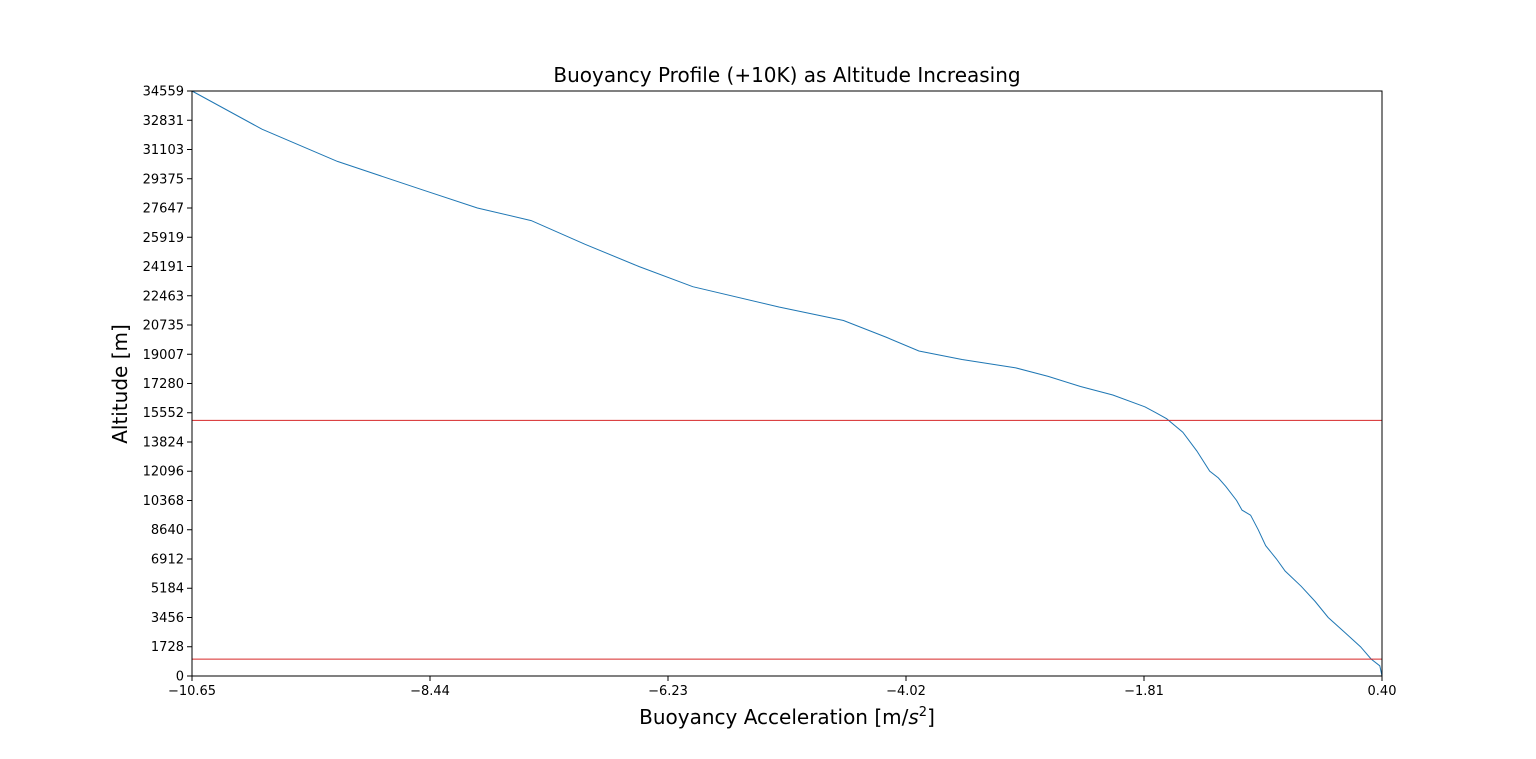 The width and height of the screenshot is (1536, 759). I want to click on x-tick-label: −1.81, so click(1144, 691).